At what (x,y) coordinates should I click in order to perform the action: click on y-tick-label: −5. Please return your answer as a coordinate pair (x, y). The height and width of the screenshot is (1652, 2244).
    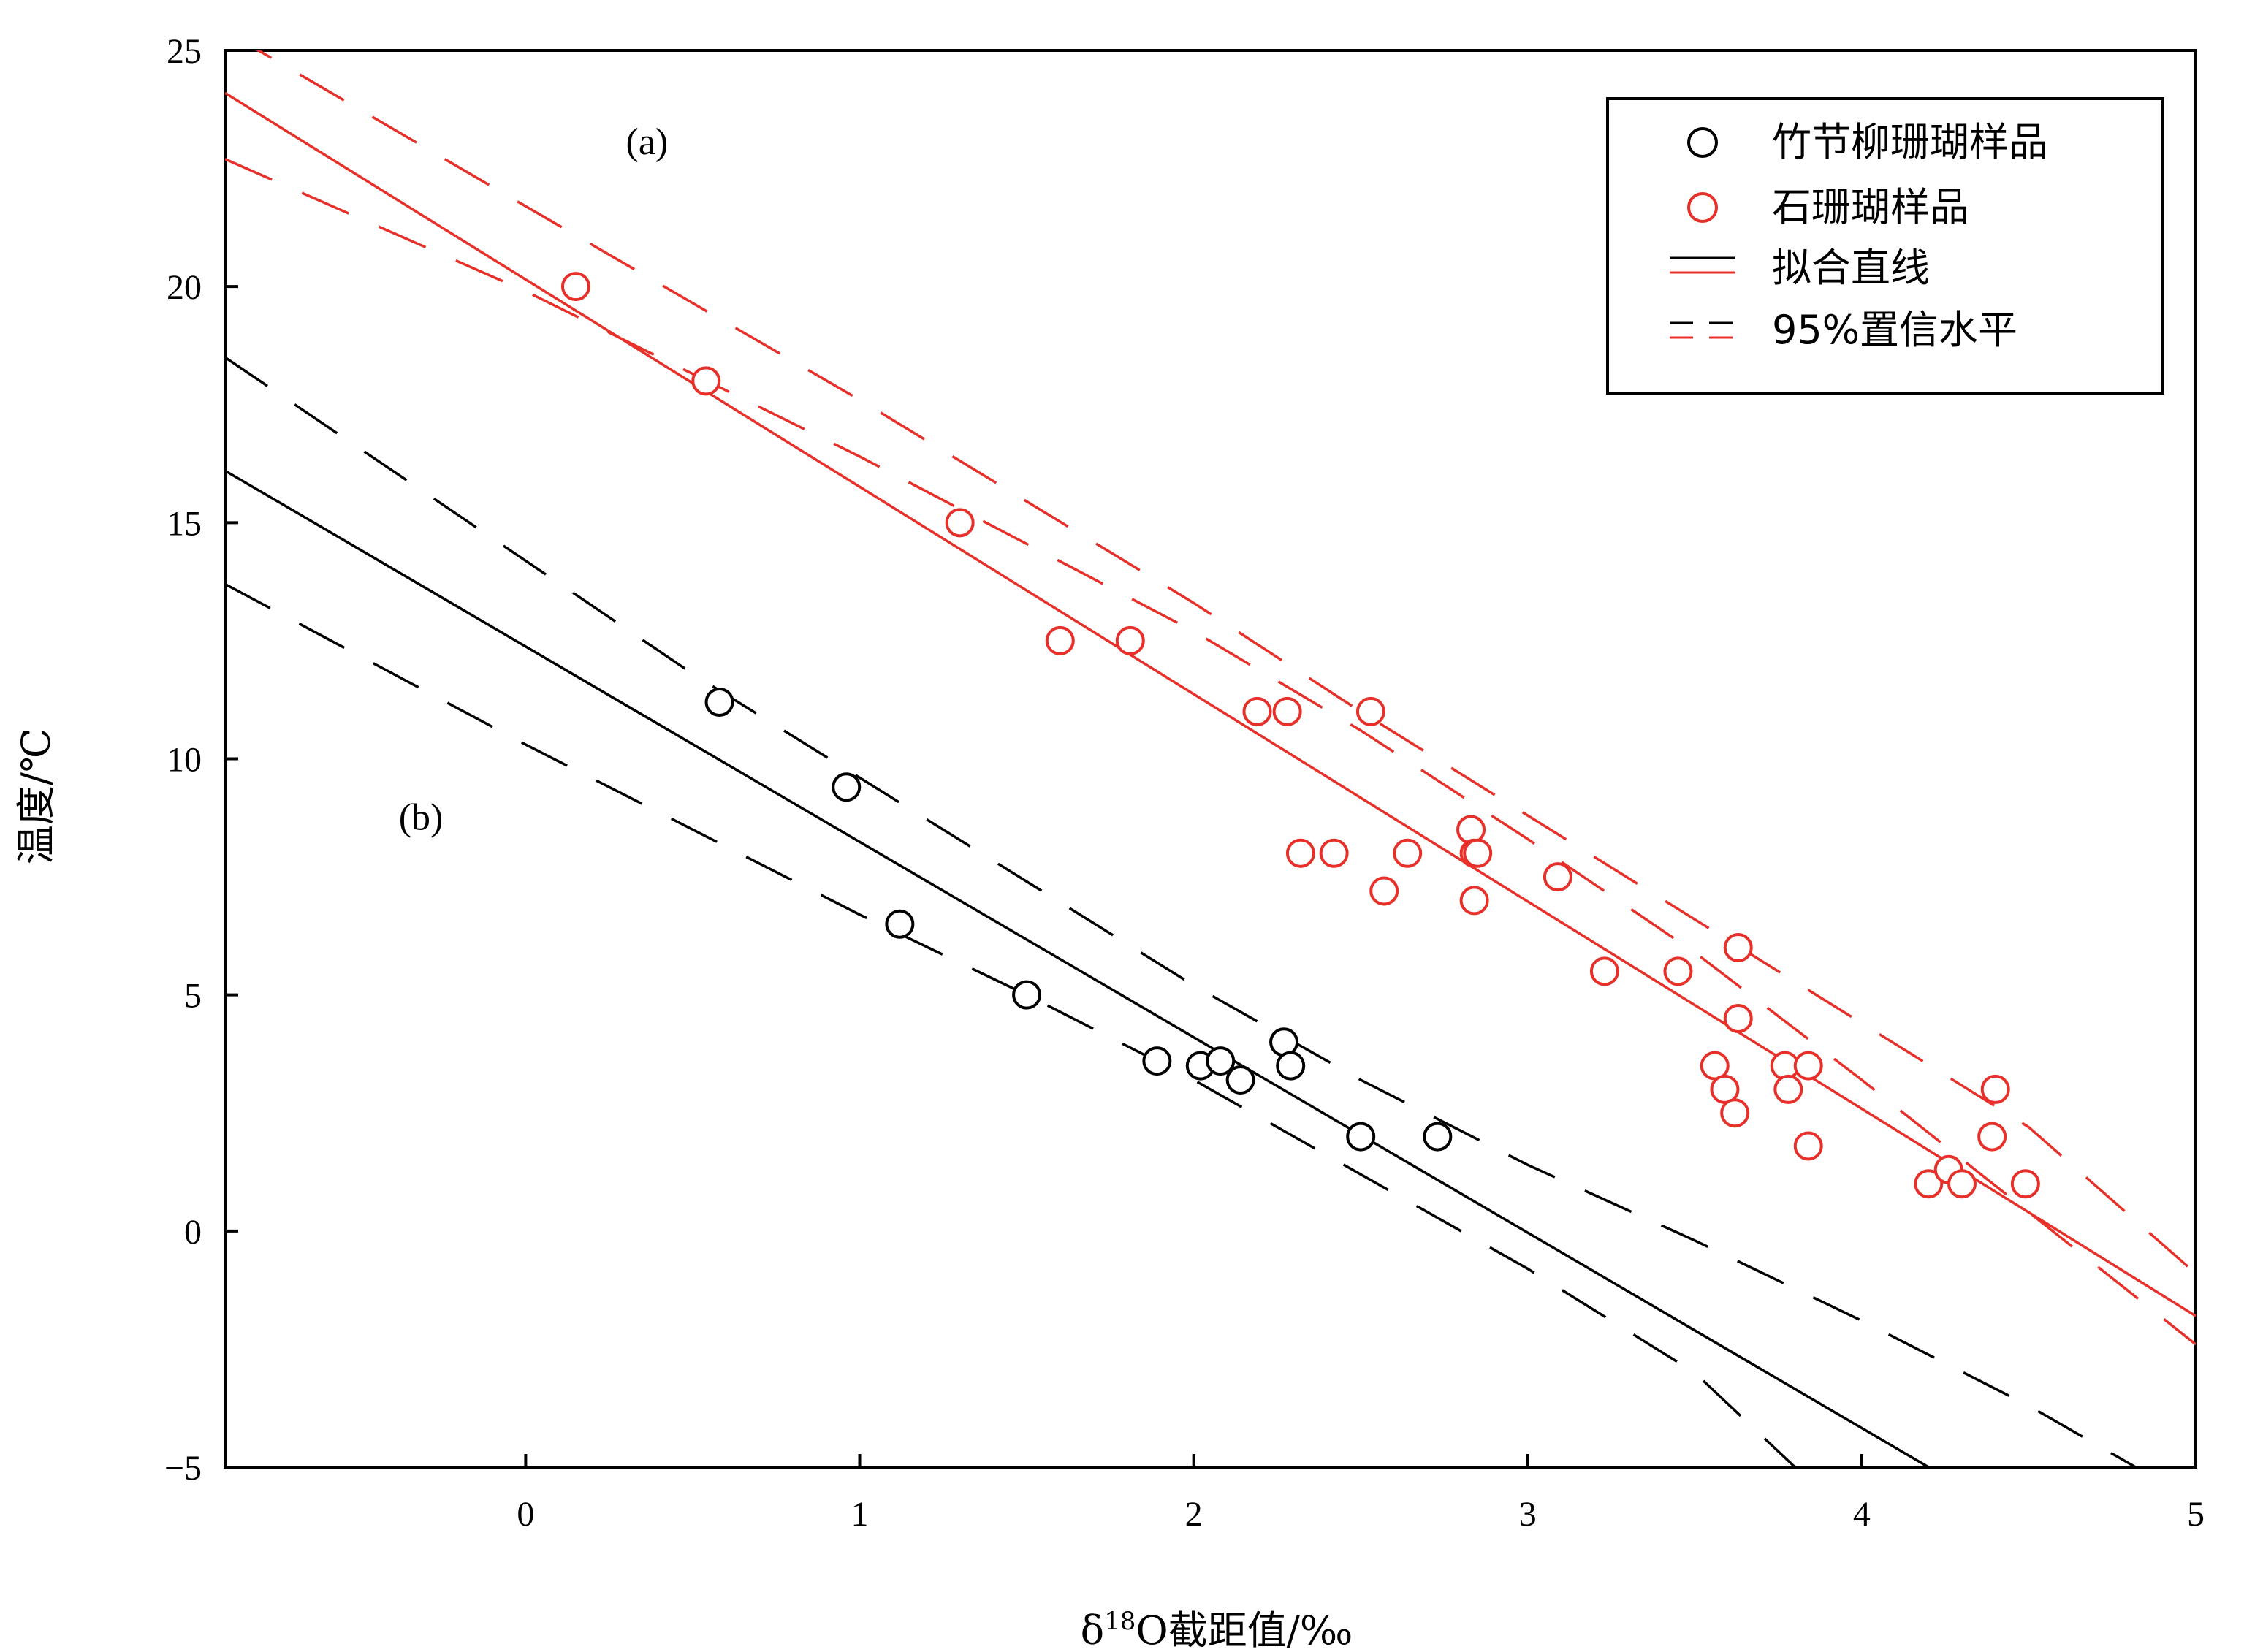
    Looking at the image, I should click on (183, 1468).